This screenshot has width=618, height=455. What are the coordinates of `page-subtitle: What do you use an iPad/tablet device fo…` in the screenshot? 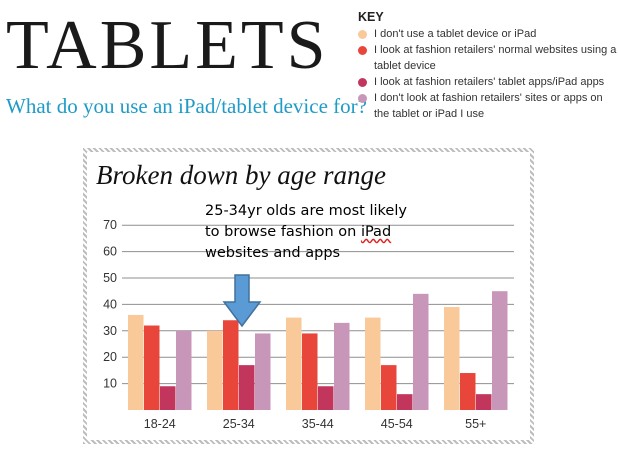 It's located at (186, 106).